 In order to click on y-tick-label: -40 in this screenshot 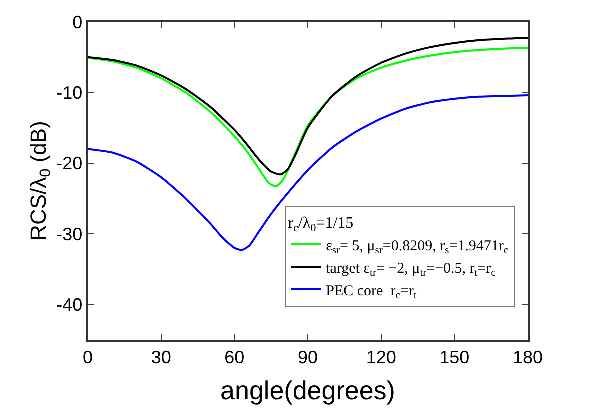, I will do `click(69, 304)`.